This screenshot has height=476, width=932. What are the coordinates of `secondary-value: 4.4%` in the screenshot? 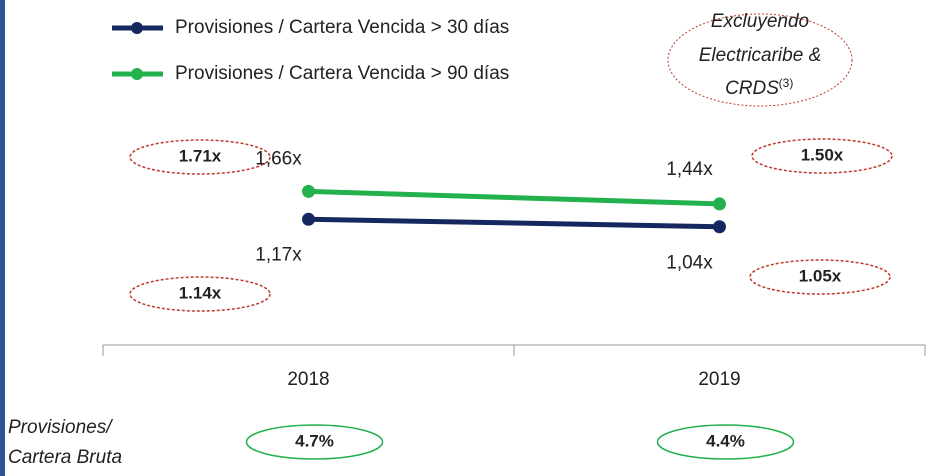 It's located at (725, 440).